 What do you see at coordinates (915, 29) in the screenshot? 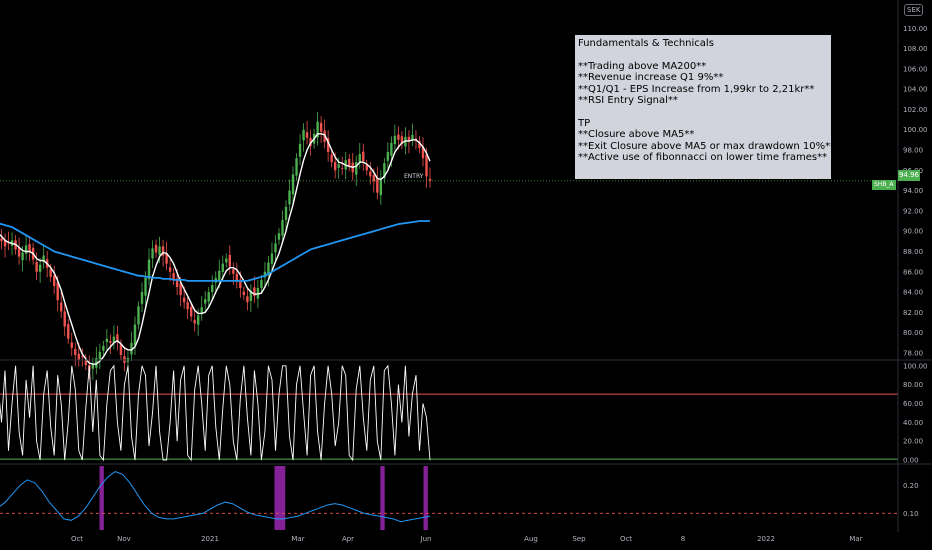
I see `y-tick-label: 110.00` at bounding box center [915, 29].